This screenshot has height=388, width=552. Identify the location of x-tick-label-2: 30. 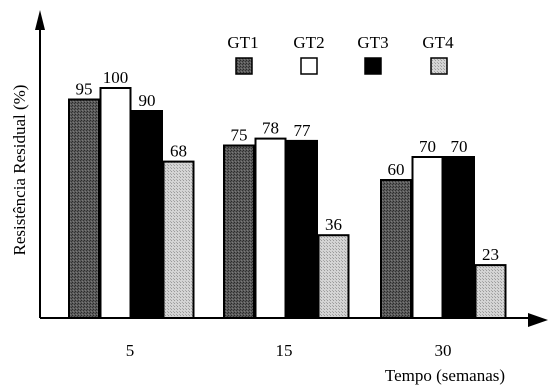
(443, 350).